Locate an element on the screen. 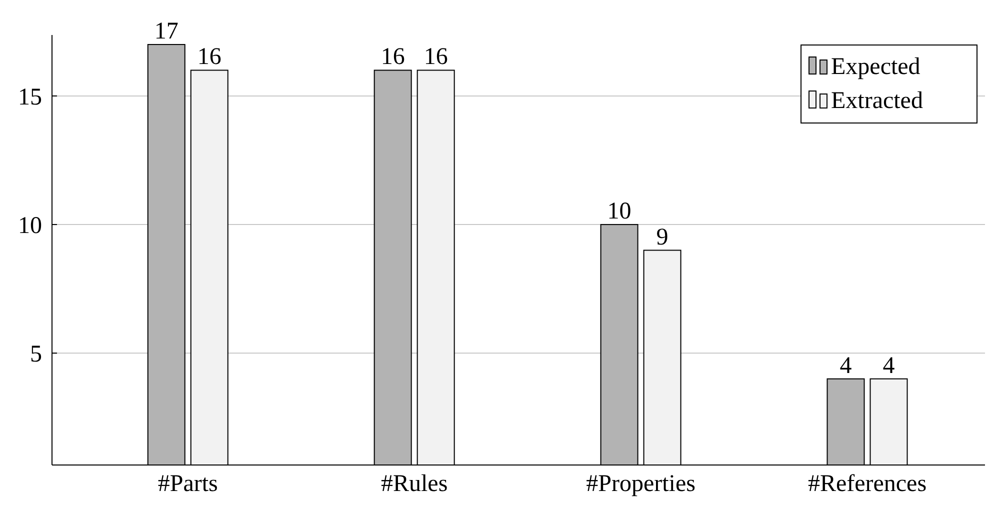 This screenshot has height=505, width=994. data-label: 9 is located at coordinates (662, 237).